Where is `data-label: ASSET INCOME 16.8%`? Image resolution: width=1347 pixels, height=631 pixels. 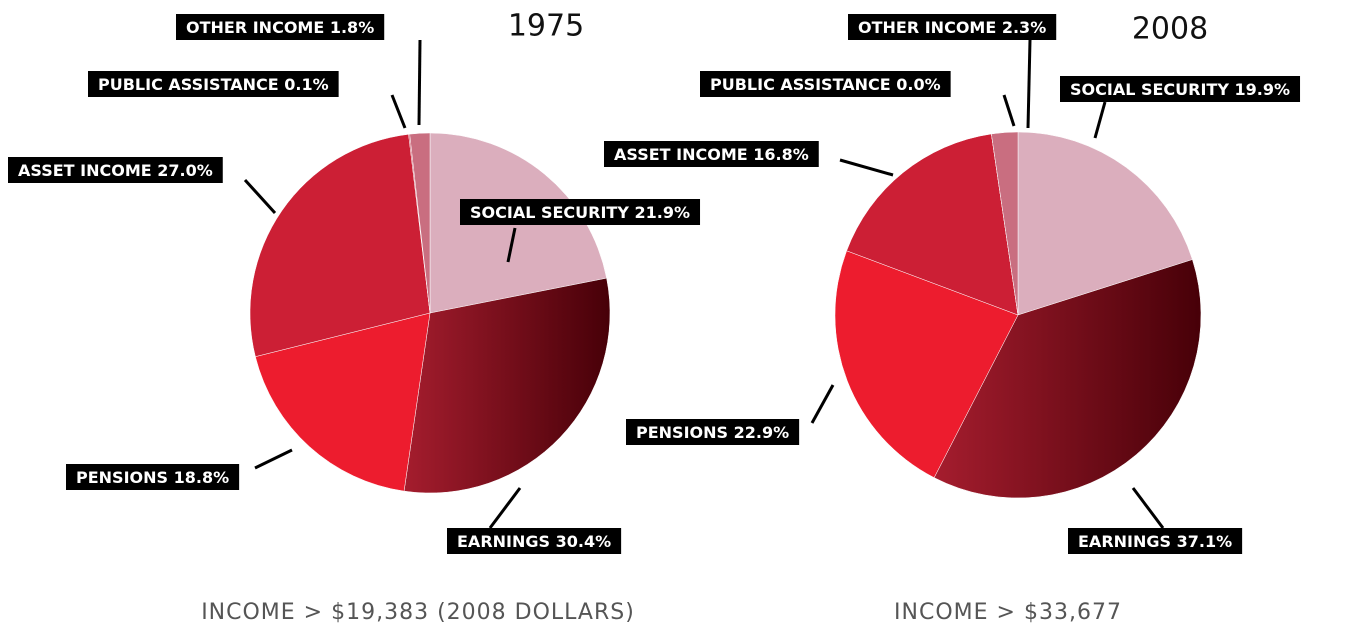
data-label: ASSET INCOME 16.8% is located at coordinates (711, 154).